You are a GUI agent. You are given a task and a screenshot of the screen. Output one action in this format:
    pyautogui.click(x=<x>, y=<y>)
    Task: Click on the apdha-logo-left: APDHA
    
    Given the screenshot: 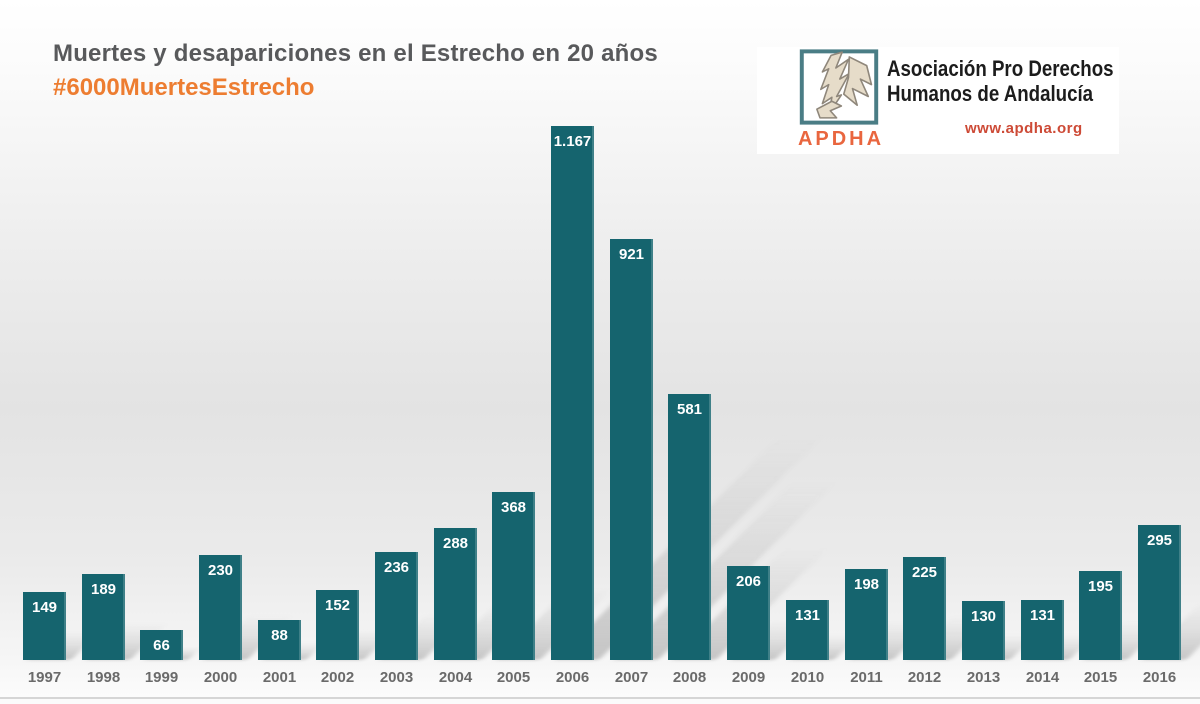 What is the action you would take?
    pyautogui.click(x=822, y=100)
    